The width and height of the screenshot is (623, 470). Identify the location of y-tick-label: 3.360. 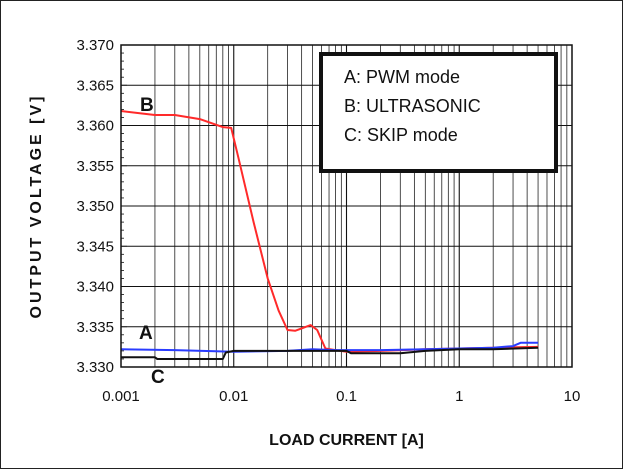
(95, 126).